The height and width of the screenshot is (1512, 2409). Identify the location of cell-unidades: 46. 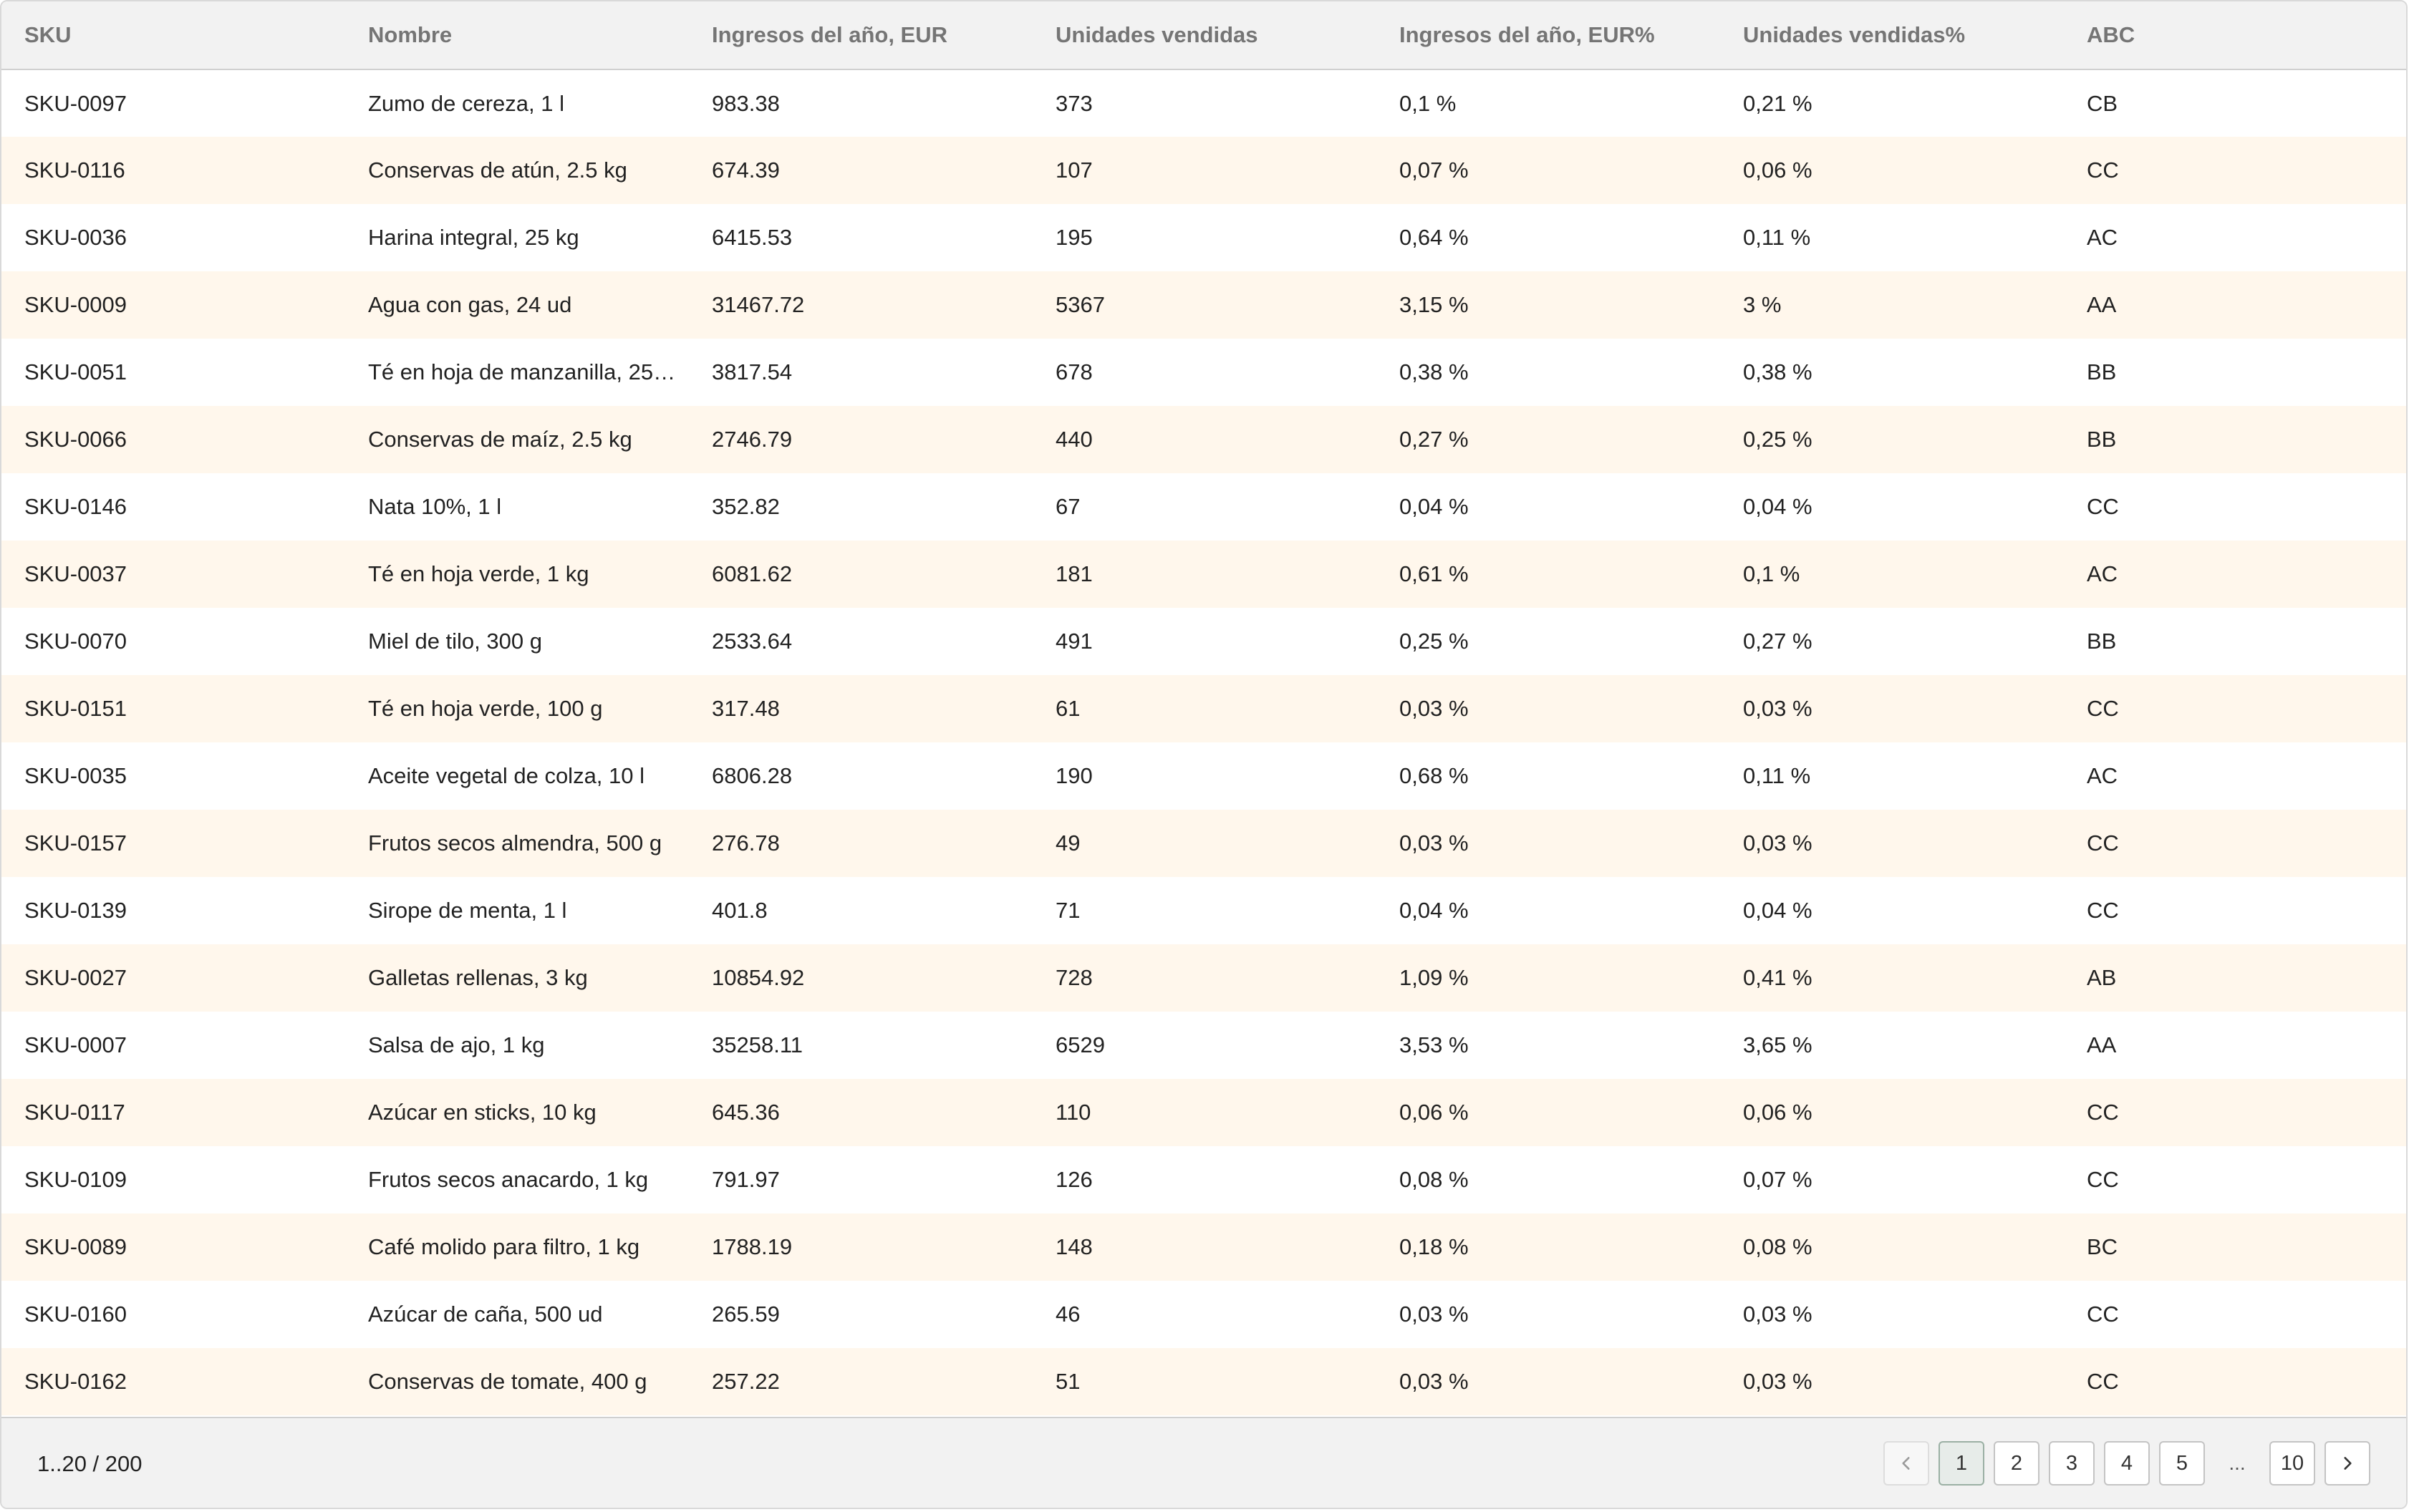
(1204, 1314).